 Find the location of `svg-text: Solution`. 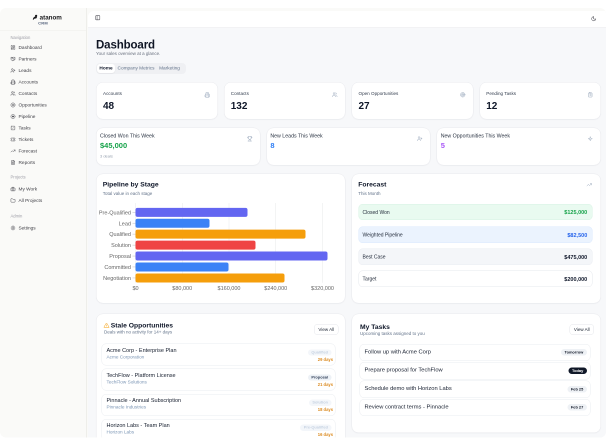

svg-text: Solution is located at coordinates (121, 246).